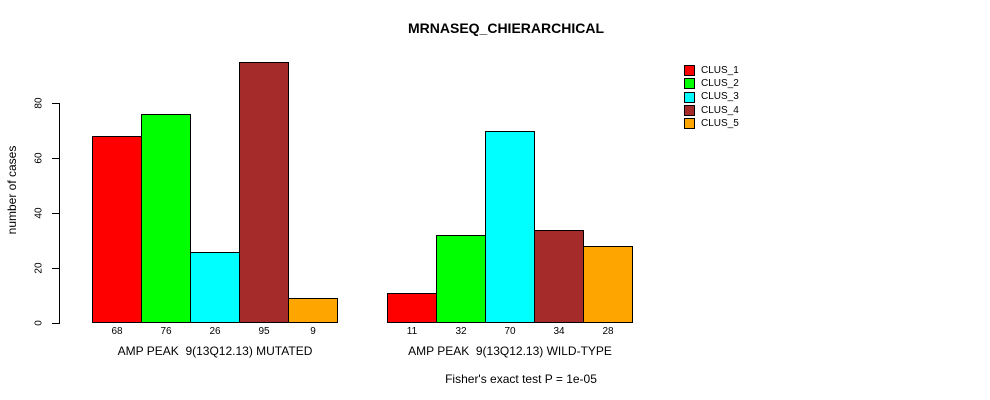 Image resolution: width=990 pixels, height=400 pixels. I want to click on bar-value-label: 76, so click(166, 331).